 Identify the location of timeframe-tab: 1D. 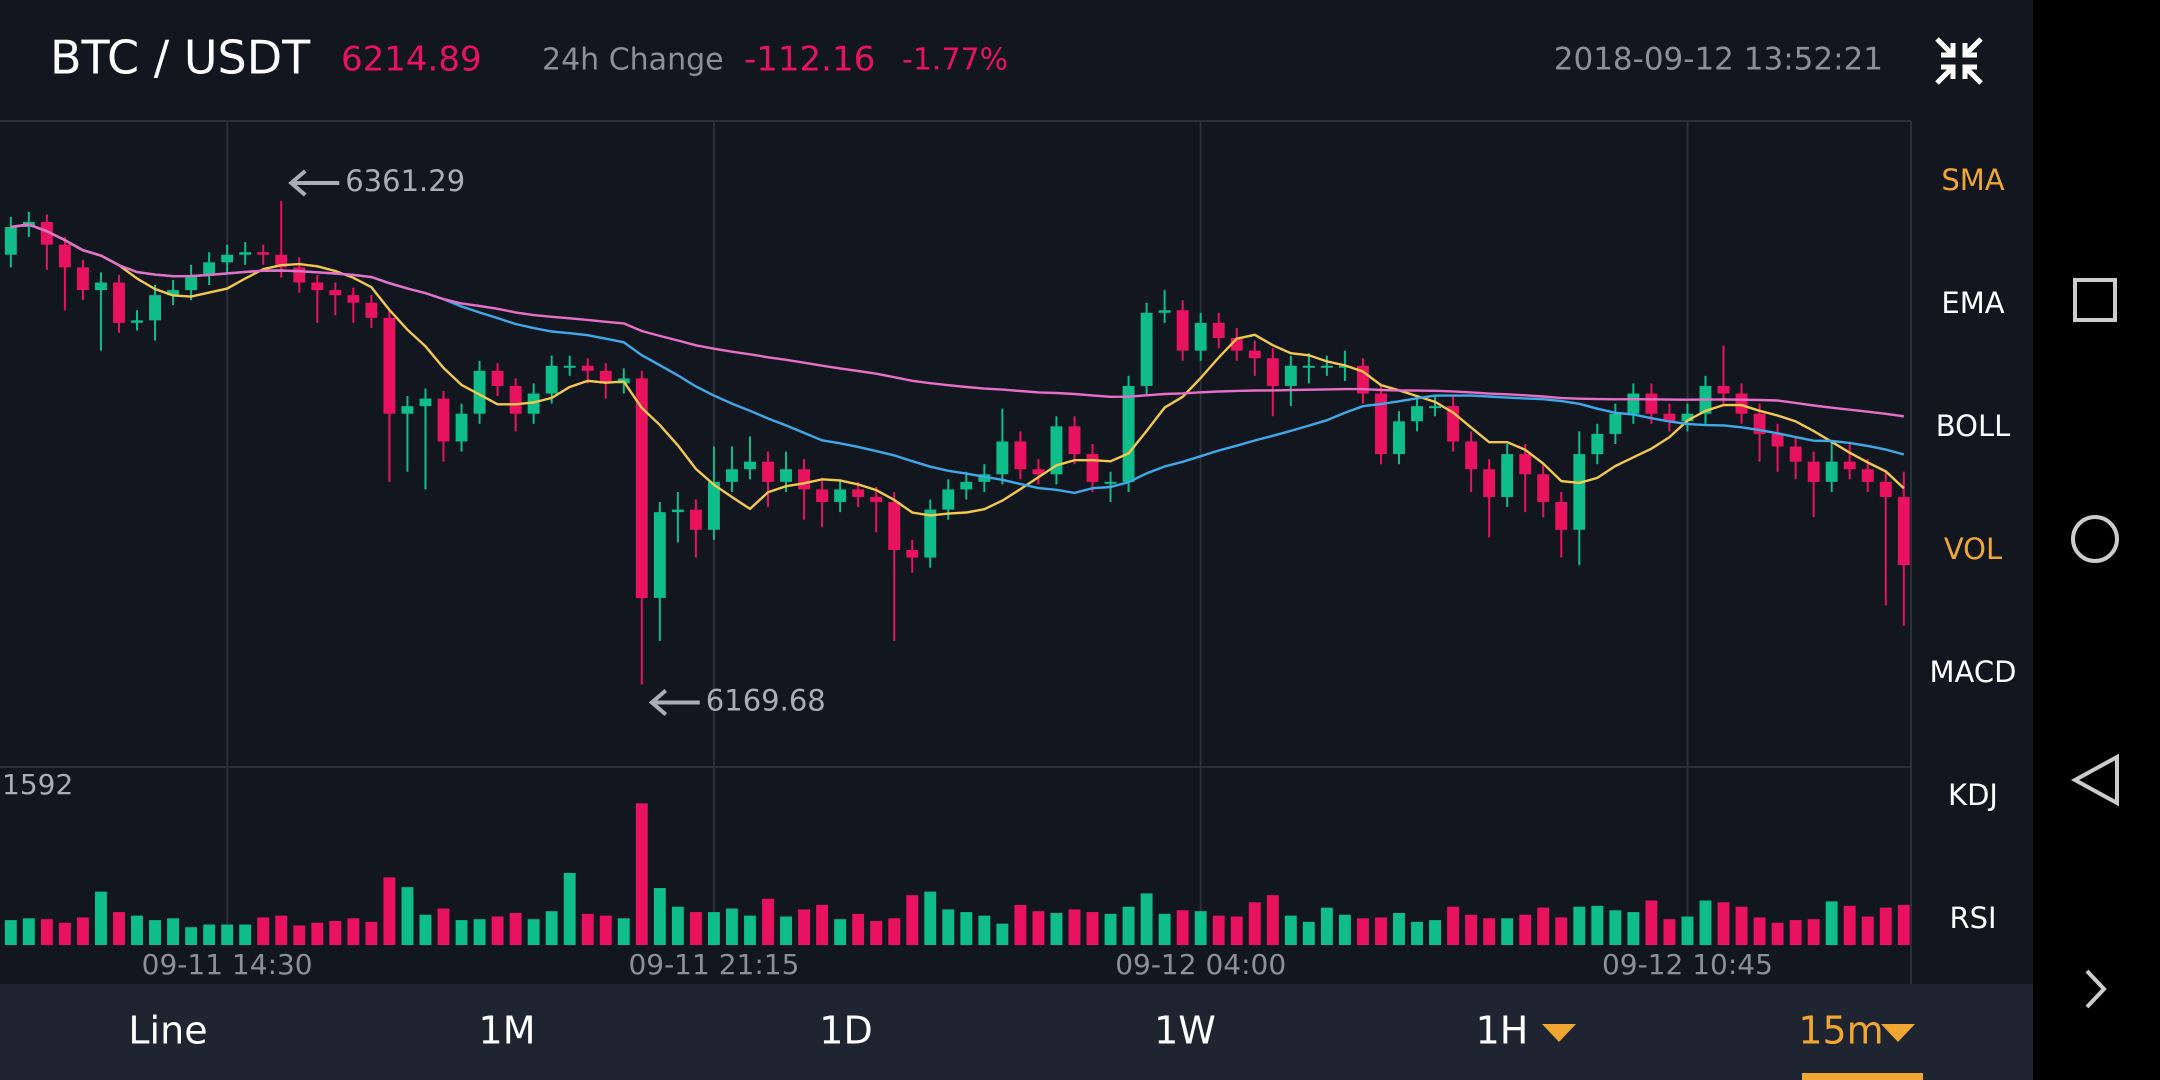
(845, 1031).